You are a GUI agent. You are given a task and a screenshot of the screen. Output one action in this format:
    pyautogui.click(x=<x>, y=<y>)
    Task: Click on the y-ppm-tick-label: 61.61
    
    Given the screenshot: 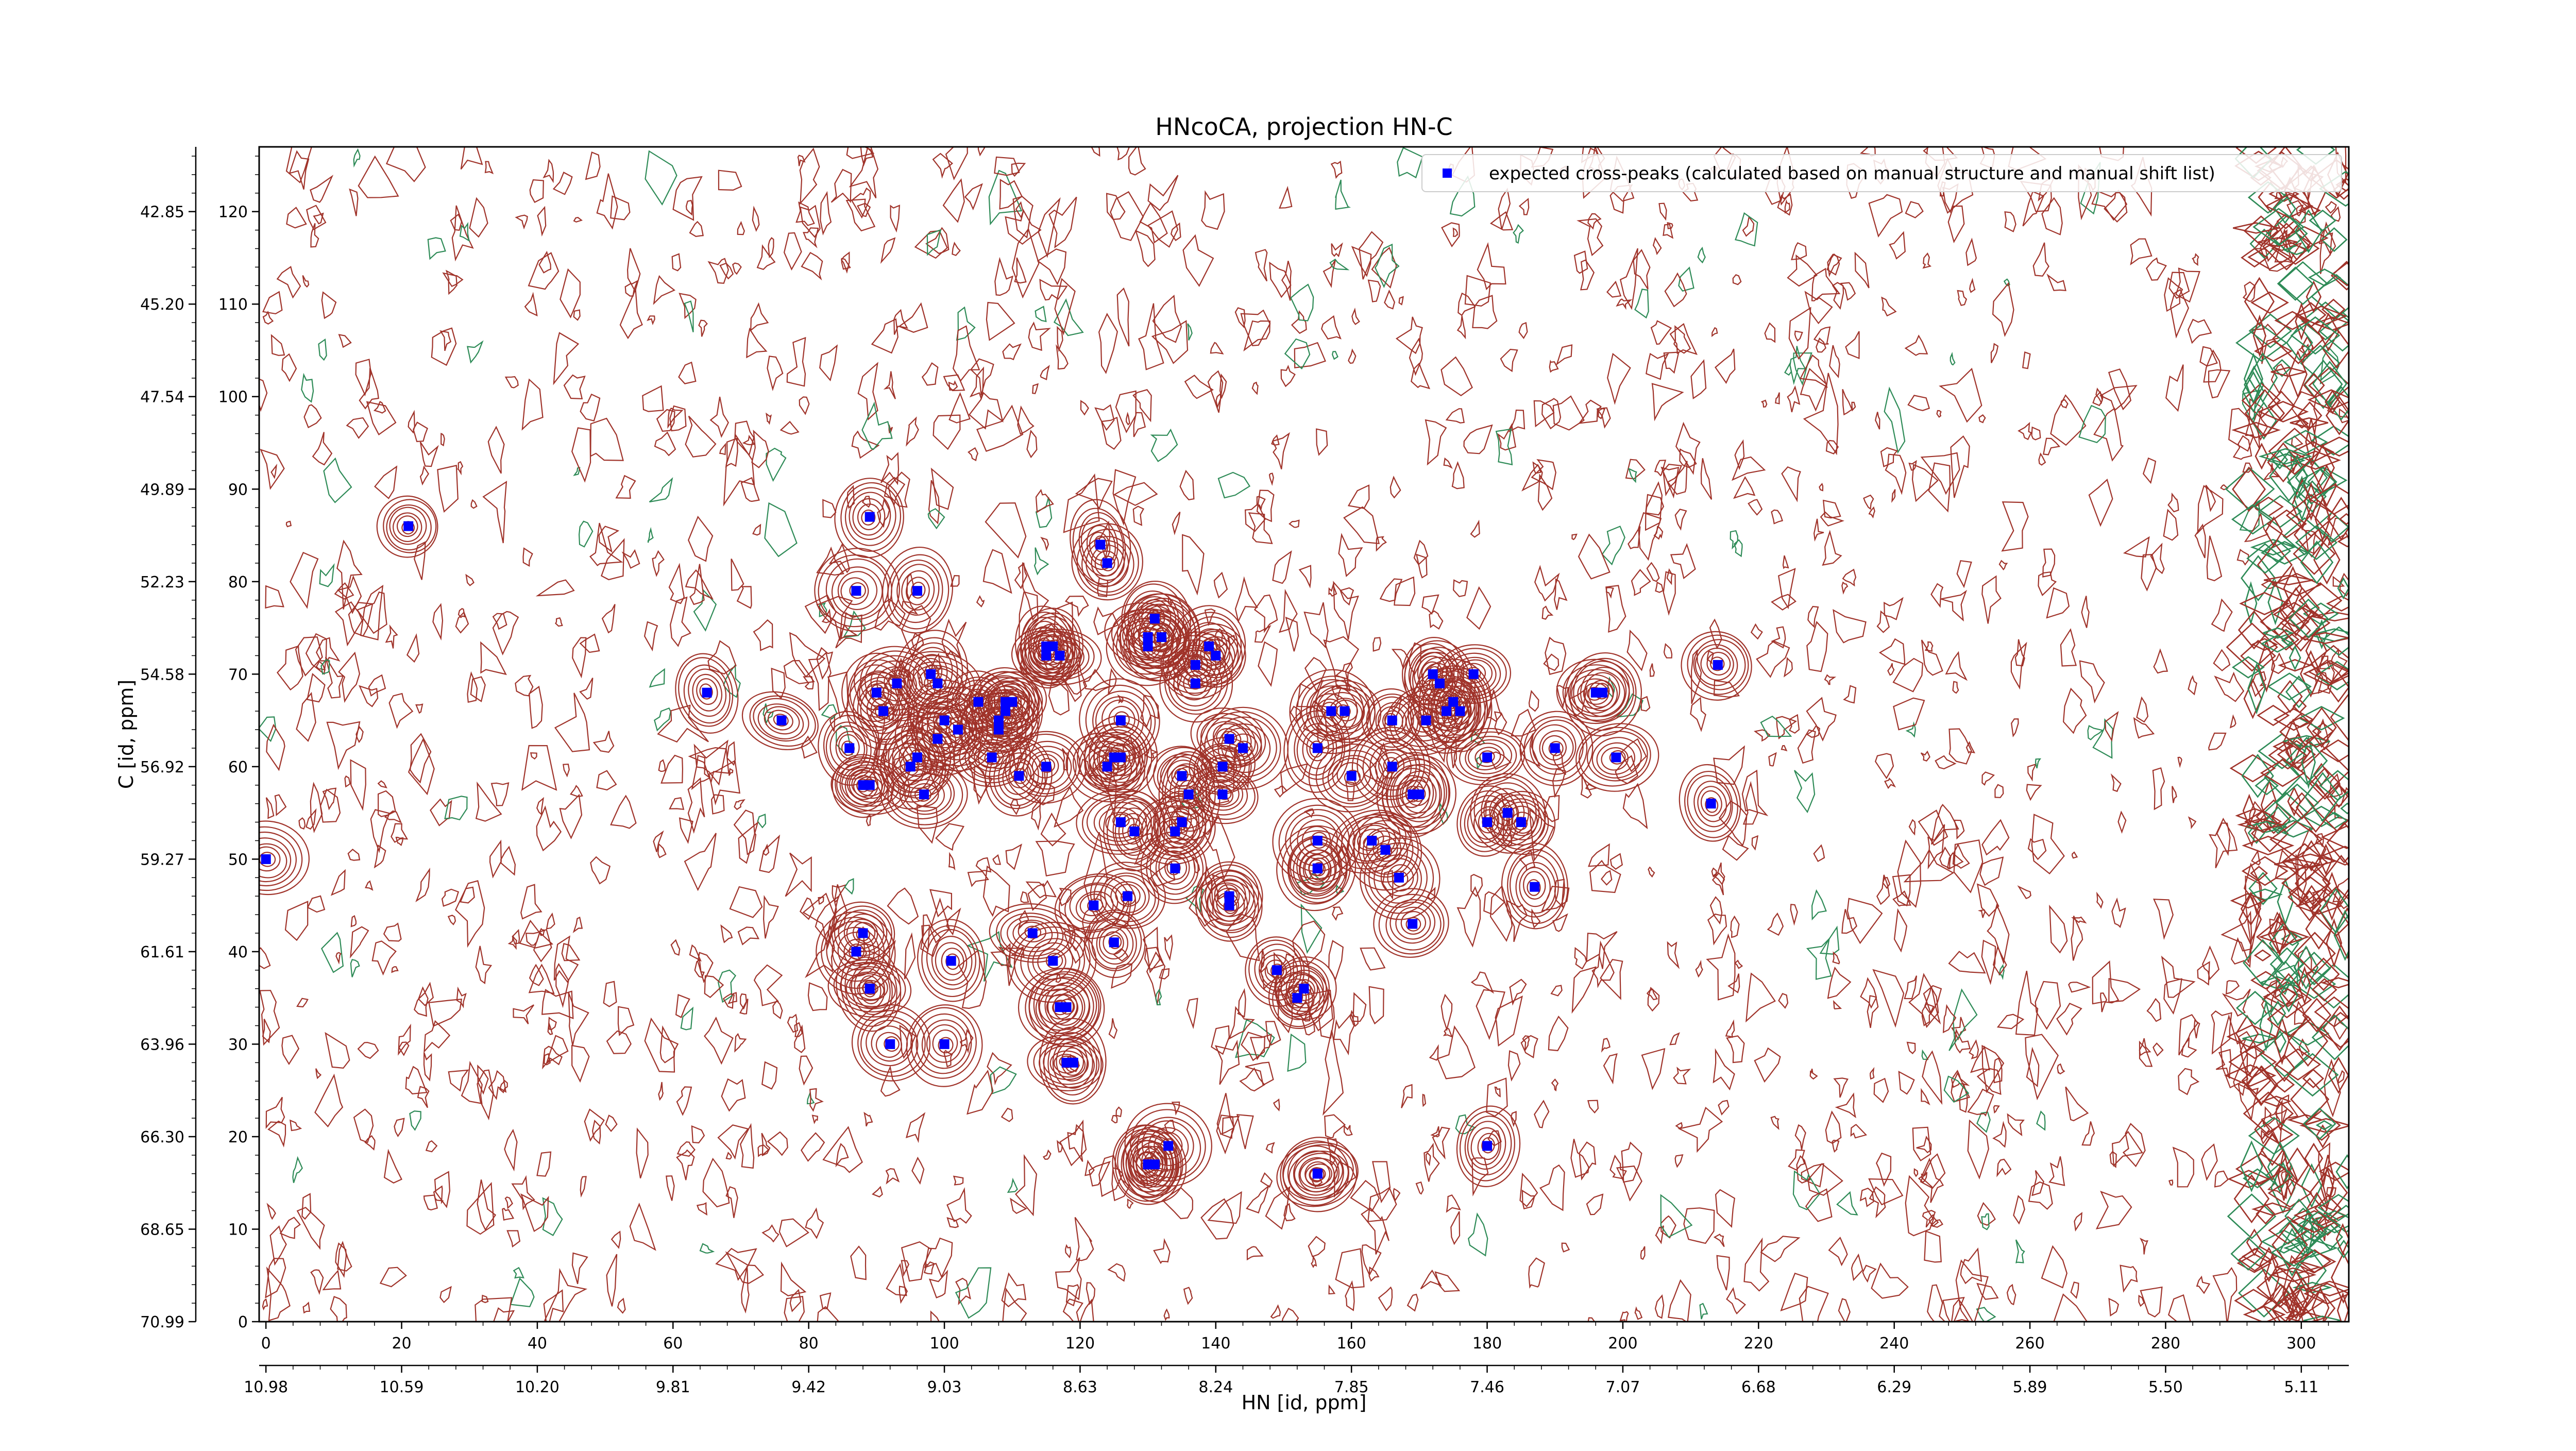 What is the action you would take?
    pyautogui.click(x=162, y=952)
    